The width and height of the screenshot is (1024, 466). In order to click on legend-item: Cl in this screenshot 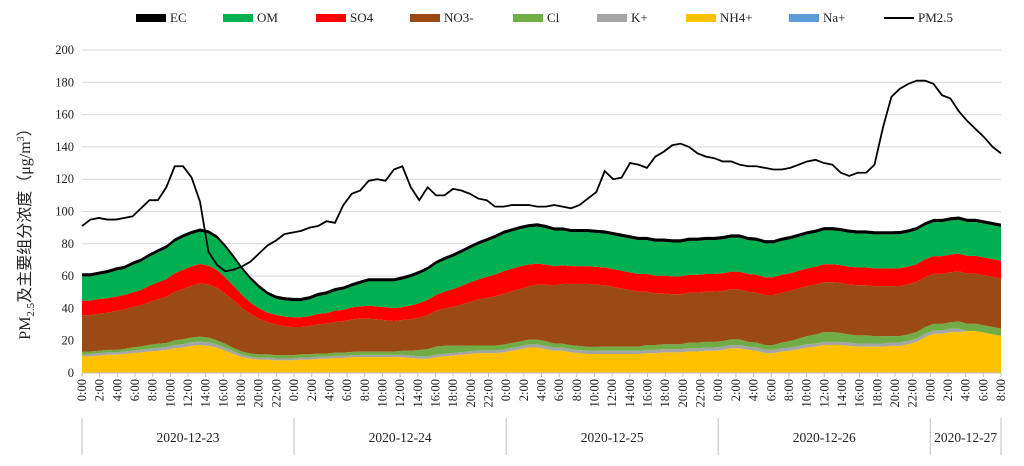, I will do `click(536, 17)`.